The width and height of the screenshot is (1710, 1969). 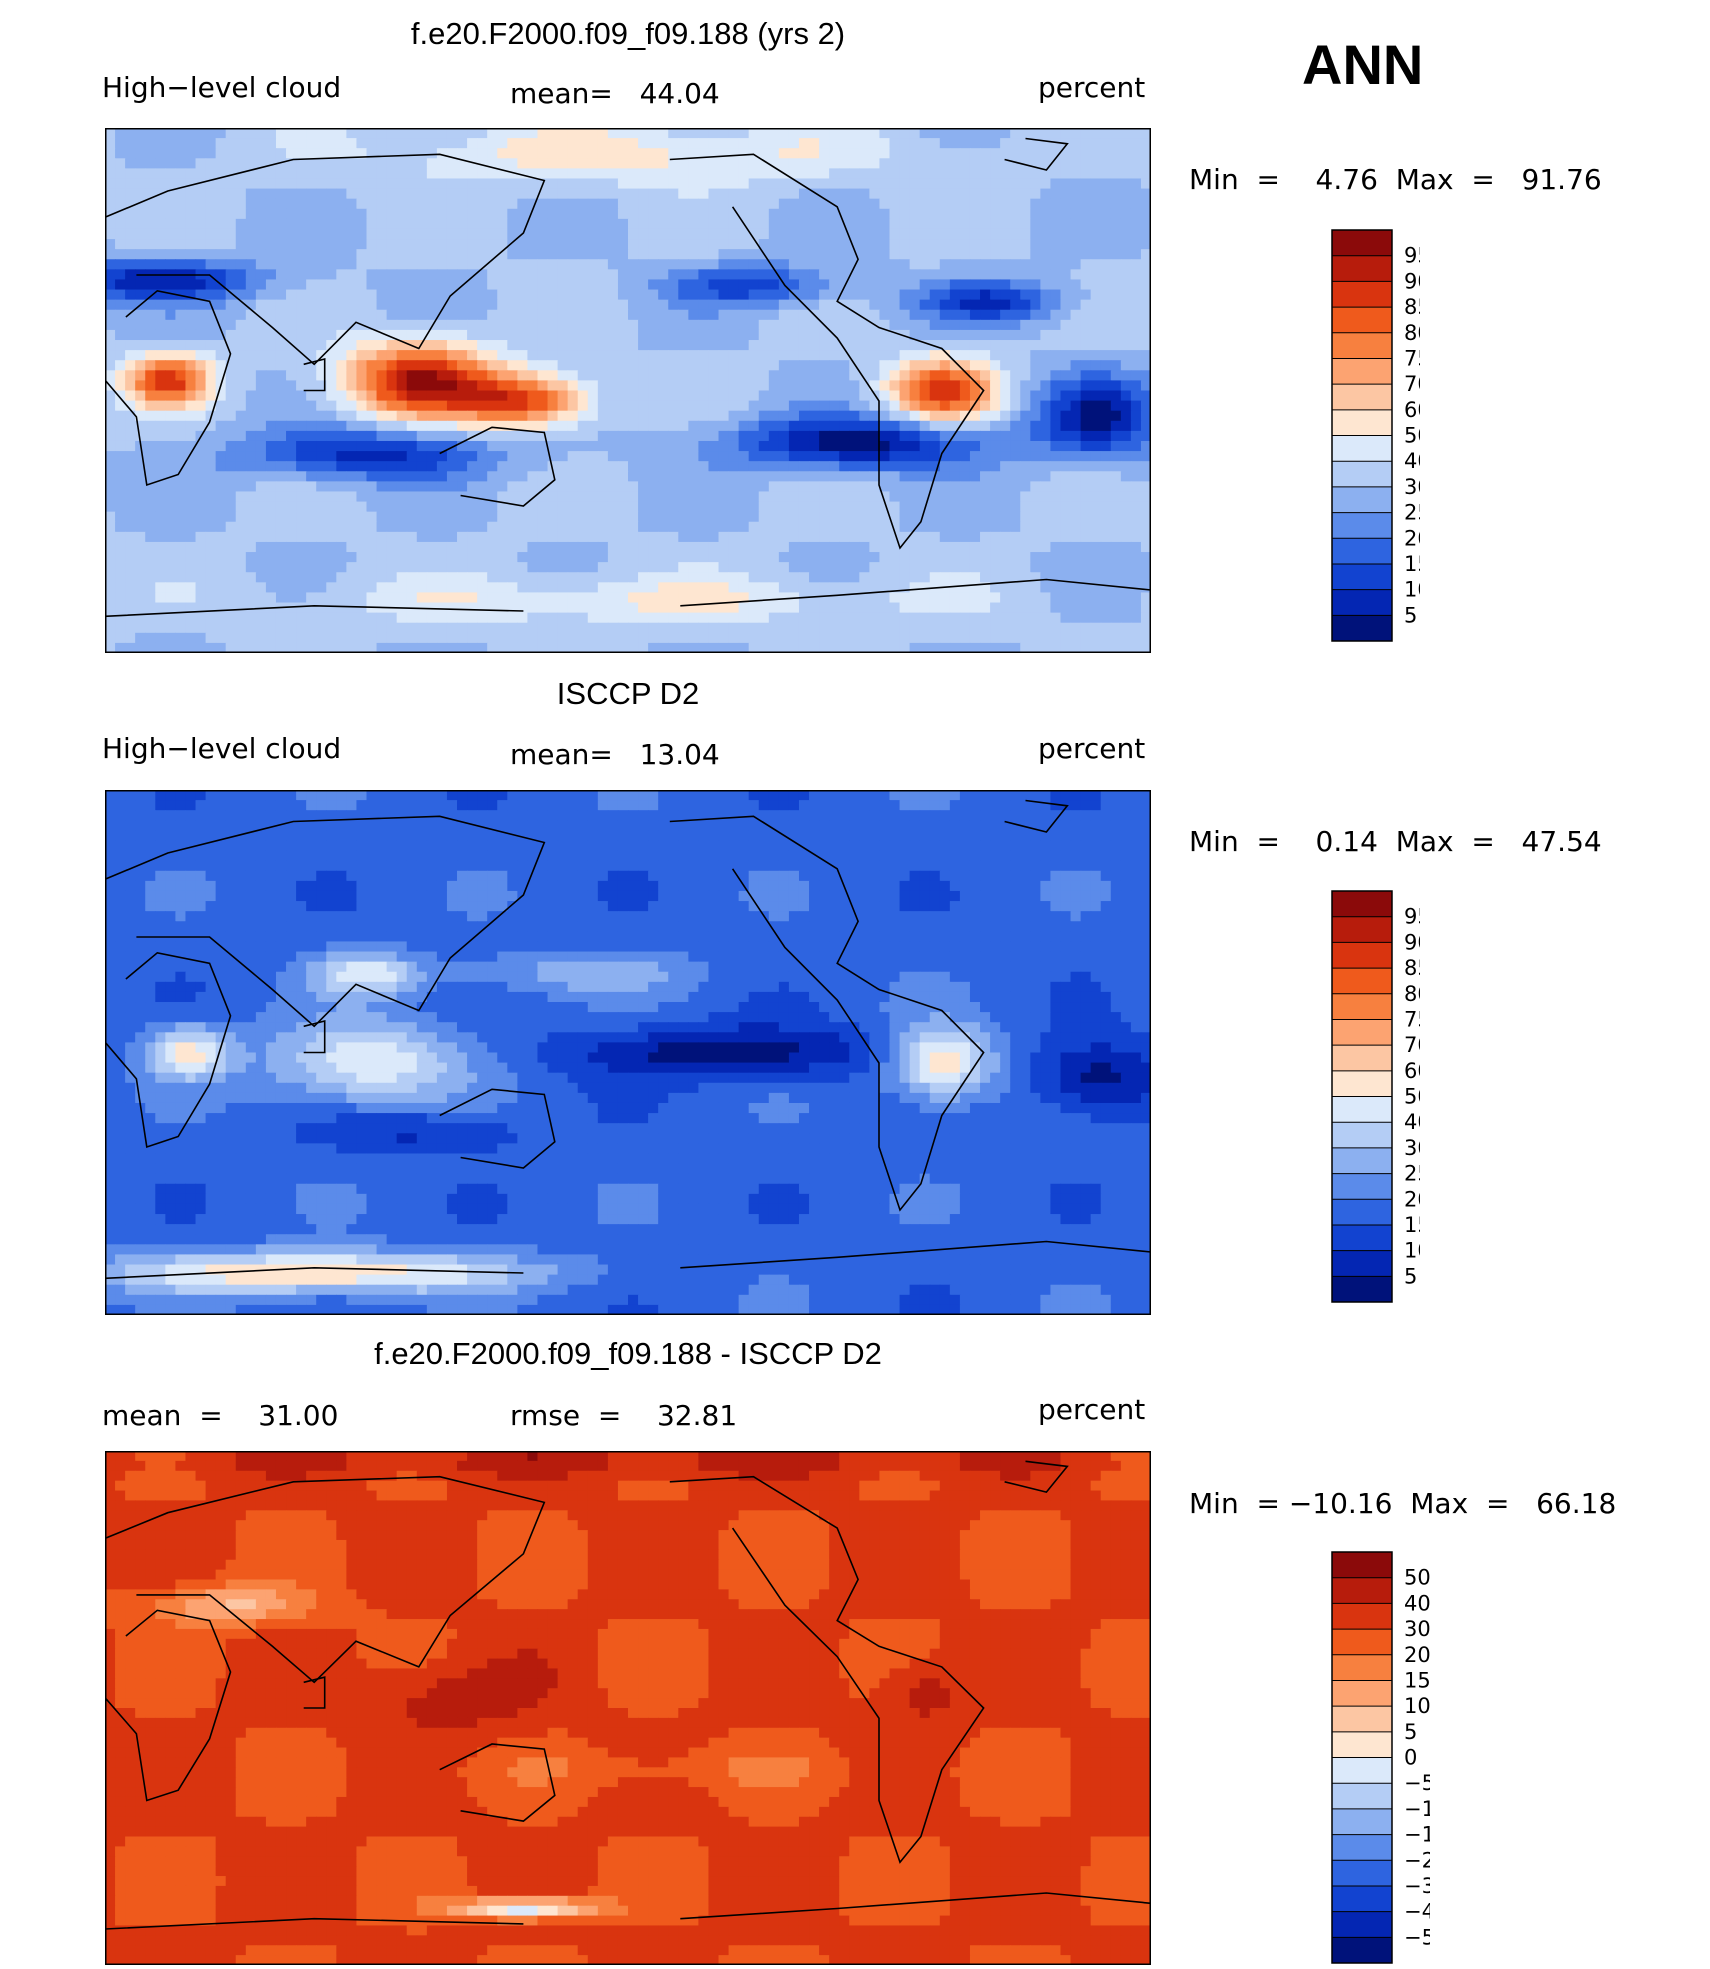 I want to click on panel1-units-label: percent, so click(x=1092, y=87).